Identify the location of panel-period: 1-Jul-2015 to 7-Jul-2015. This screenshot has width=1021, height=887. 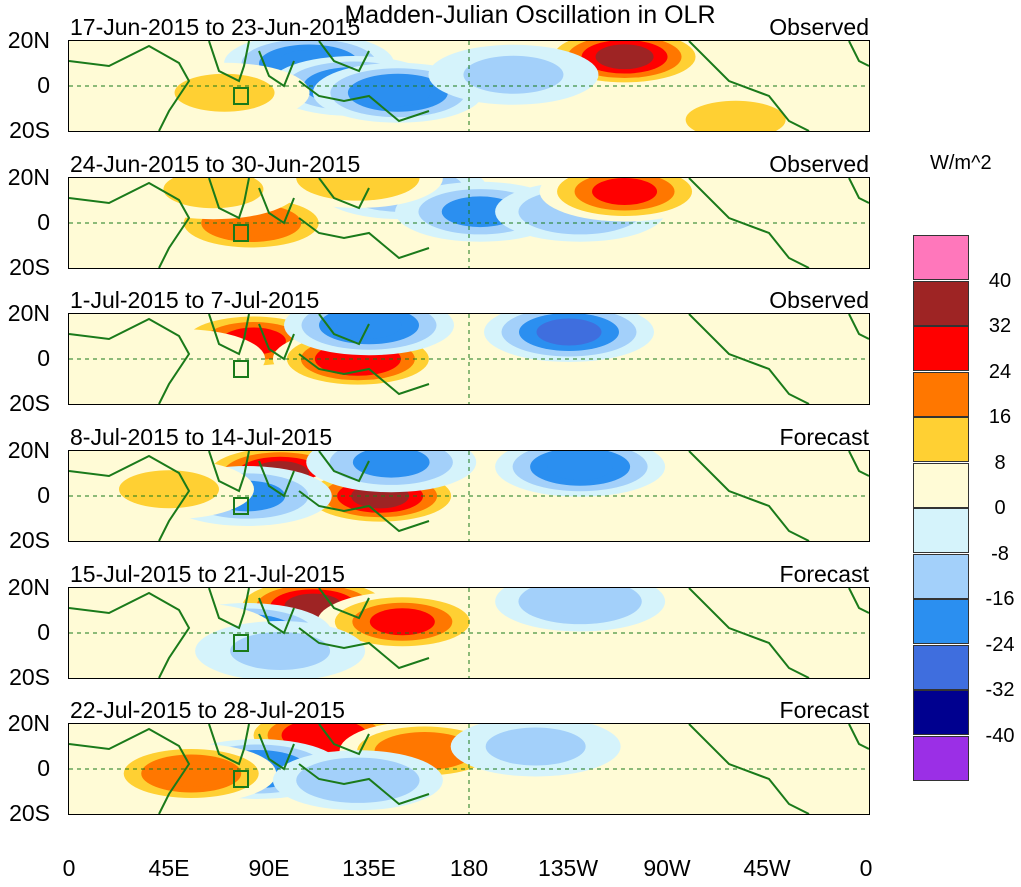
(195, 300).